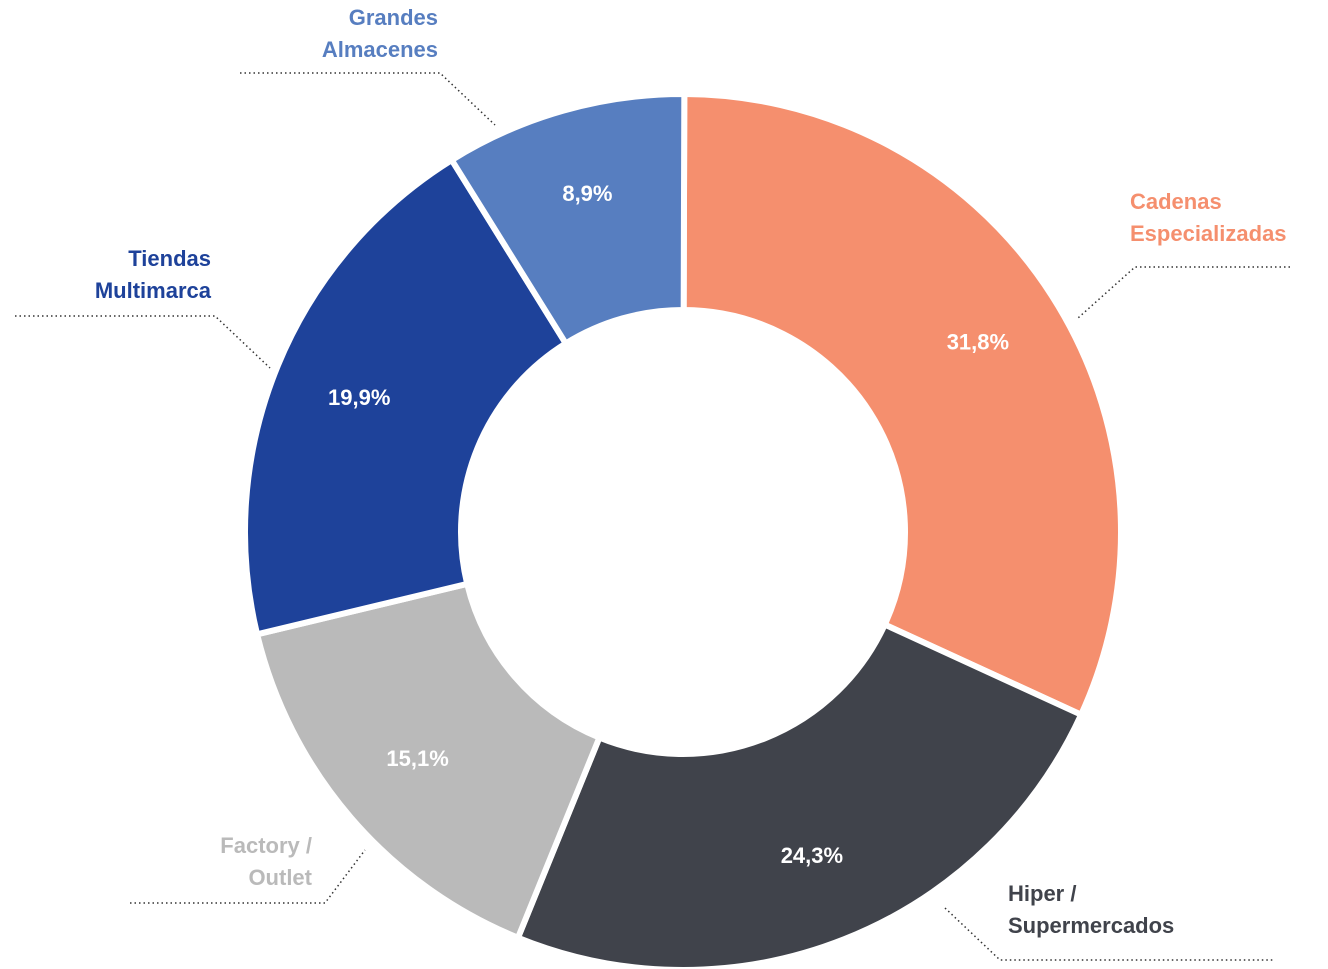  What do you see at coordinates (587, 193) in the screenshot?
I see `value-label: 8,9%` at bounding box center [587, 193].